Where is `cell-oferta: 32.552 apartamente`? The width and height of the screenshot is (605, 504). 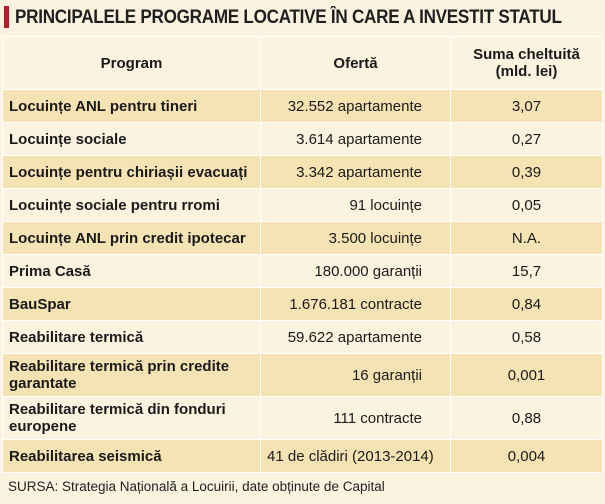
cell-oferta: 32.552 apartamente is located at coordinates (355, 106).